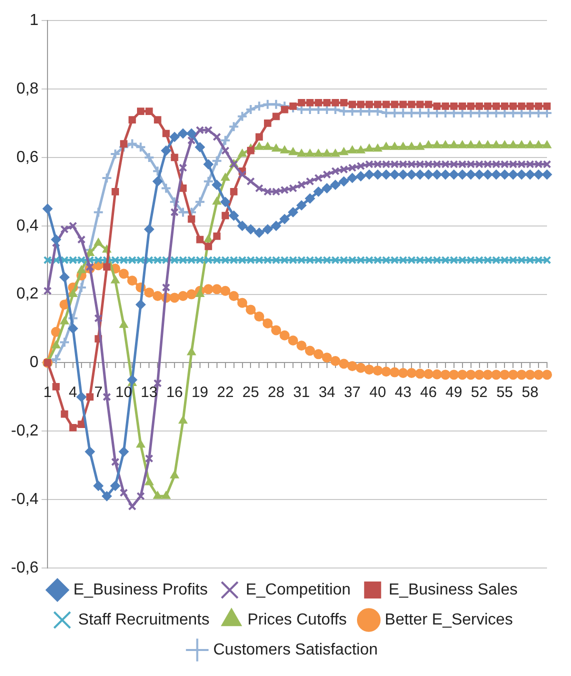 The width and height of the screenshot is (571, 676). Describe the element at coordinates (225, 392) in the screenshot. I see `x-tick-label: 22` at that location.